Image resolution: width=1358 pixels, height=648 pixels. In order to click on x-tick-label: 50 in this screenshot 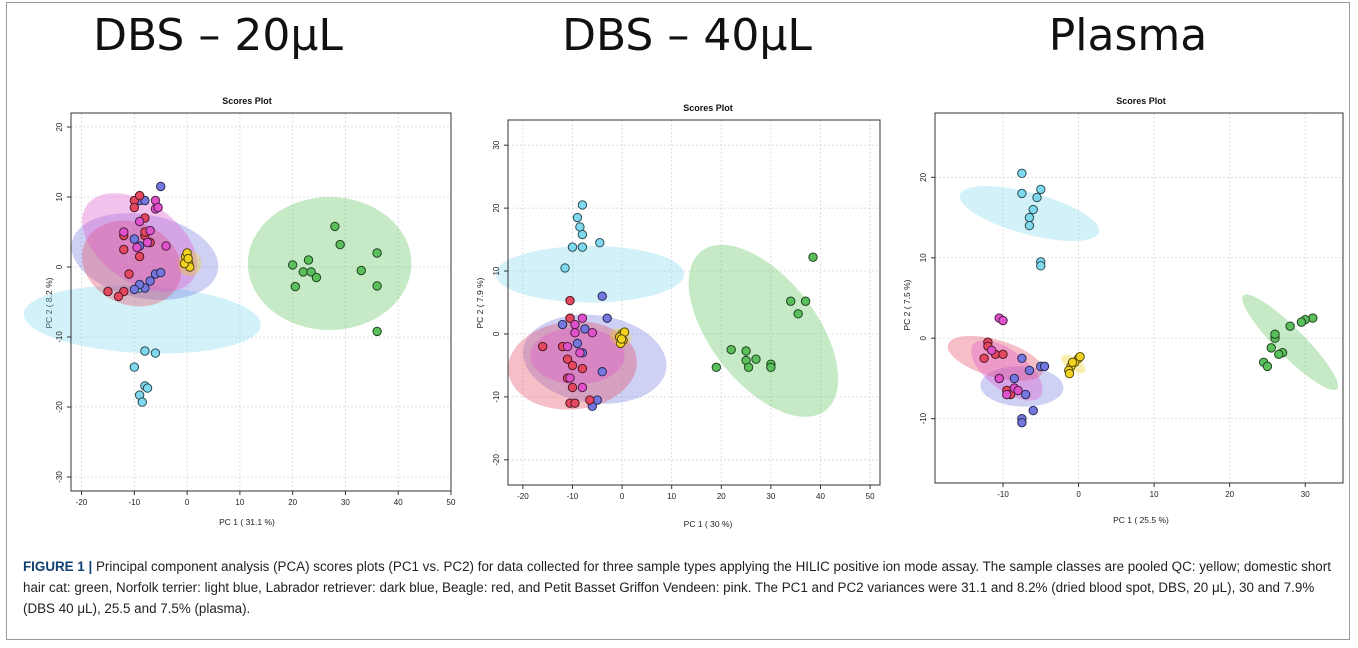, I will do `click(451, 502)`.